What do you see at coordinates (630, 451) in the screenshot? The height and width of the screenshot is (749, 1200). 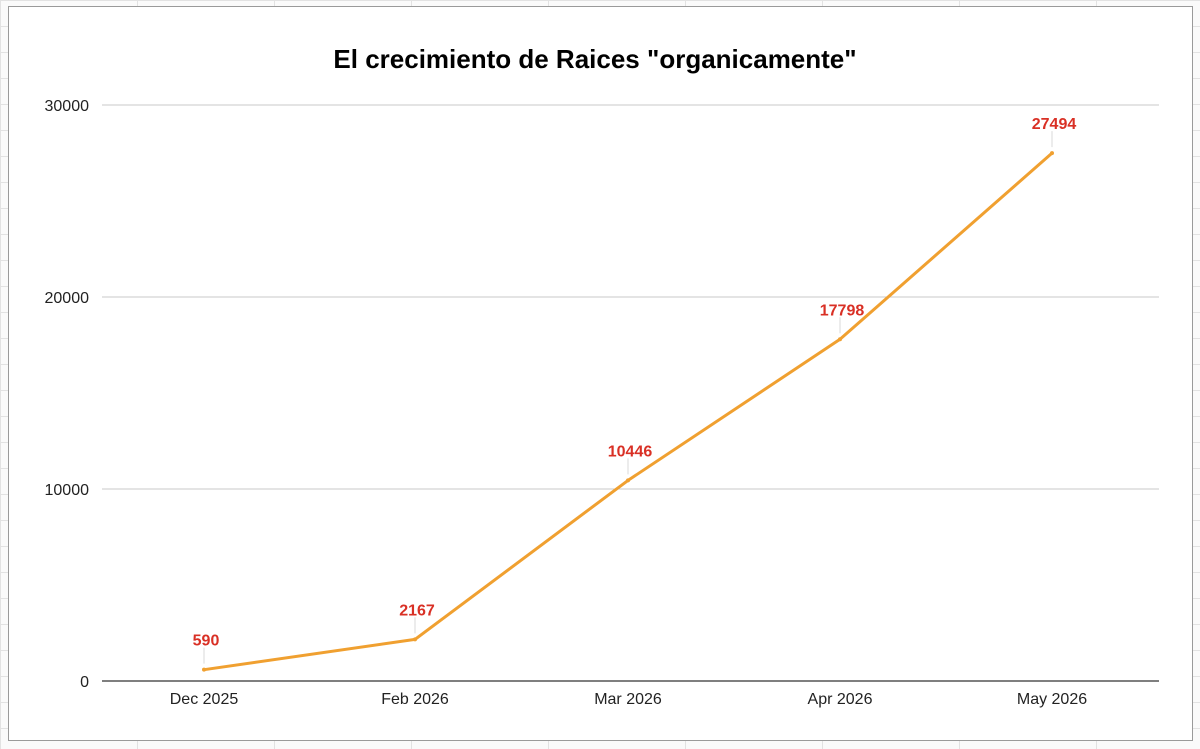 I see `data-label: 10446` at bounding box center [630, 451].